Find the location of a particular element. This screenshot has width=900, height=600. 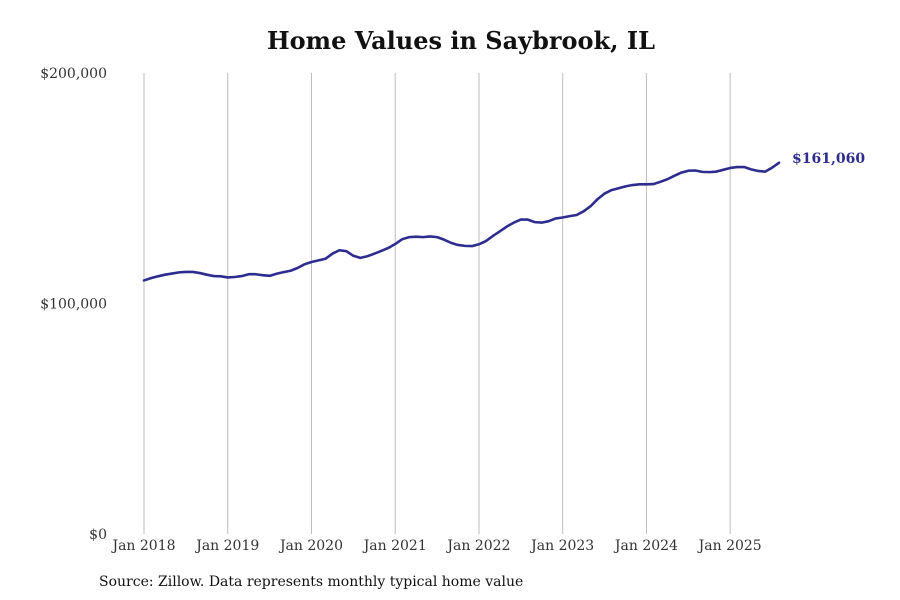

x-tick-label: Jan 2018 is located at coordinates (142, 546).